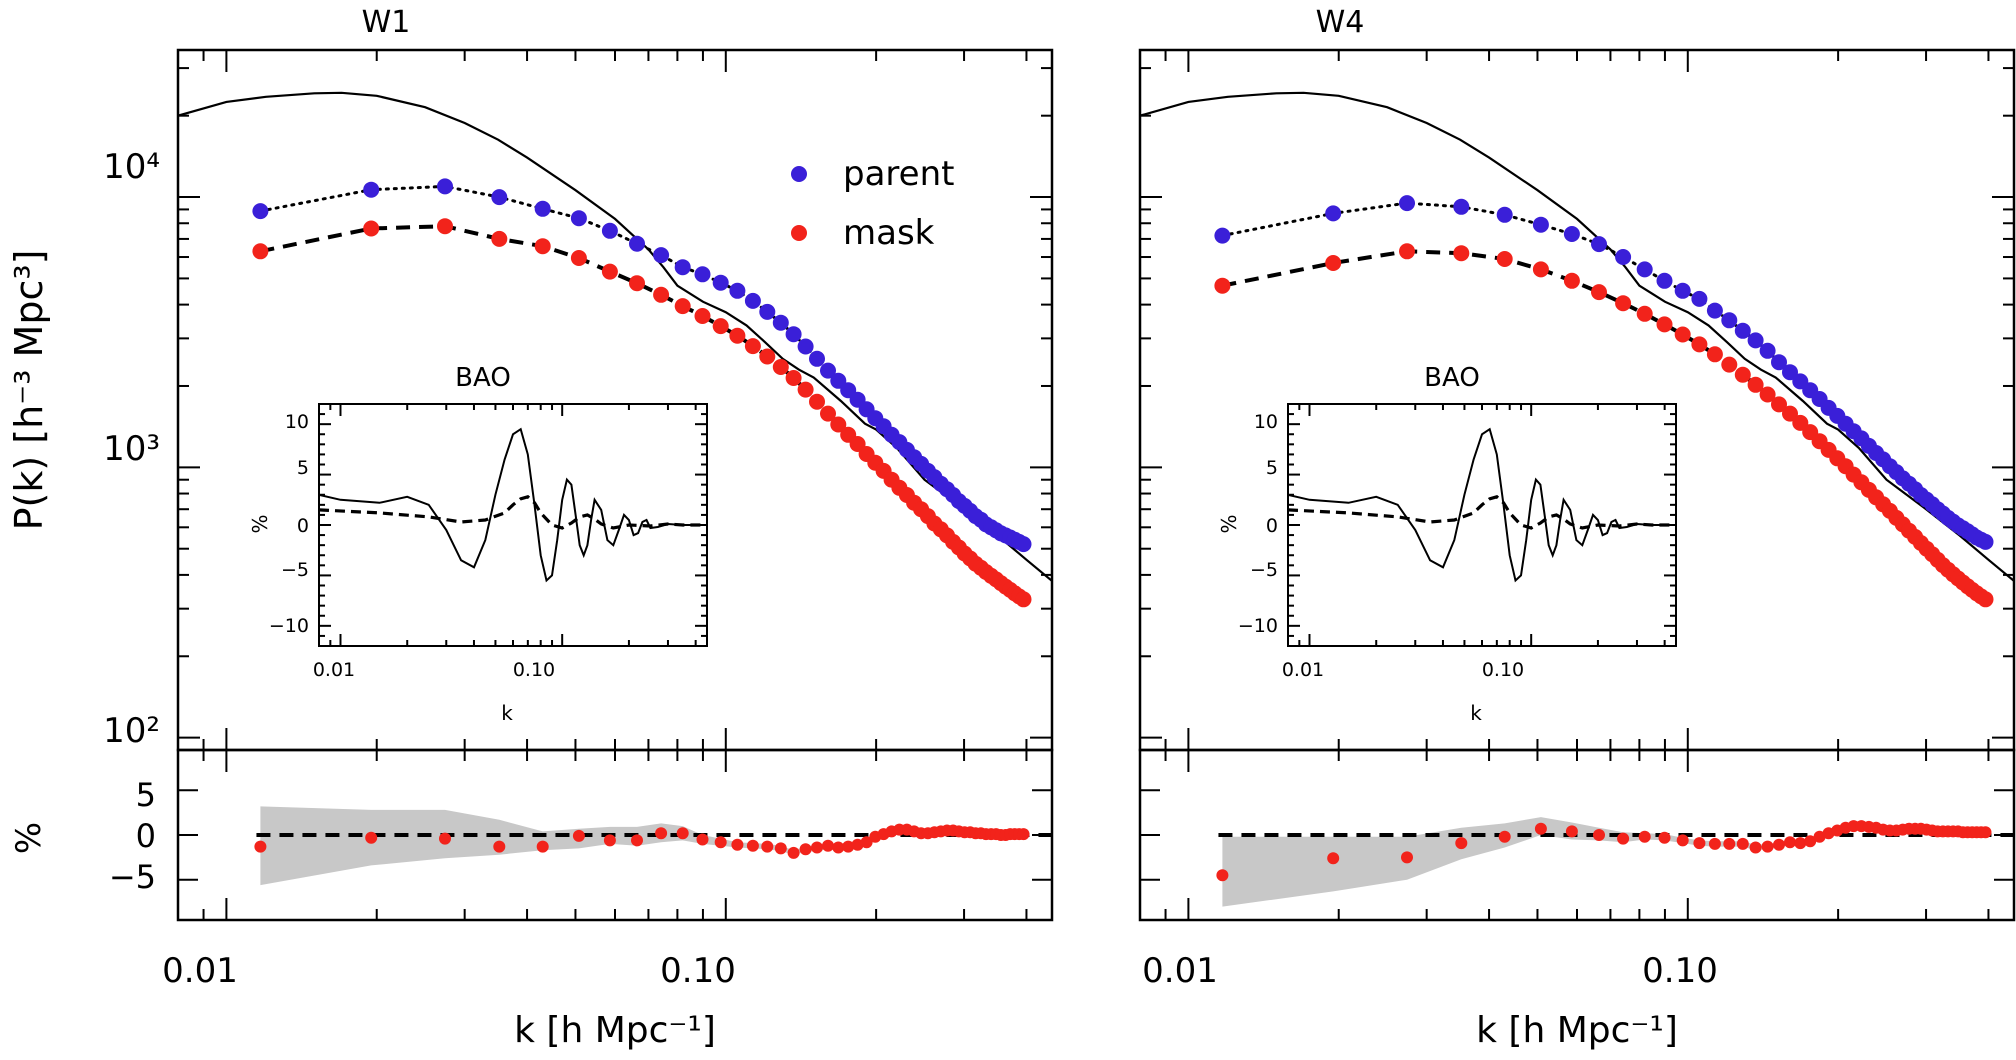 The height and width of the screenshot is (1060, 2016). What do you see at coordinates (1272, 468) in the screenshot?
I see `inset-ytick-5: 5` at bounding box center [1272, 468].